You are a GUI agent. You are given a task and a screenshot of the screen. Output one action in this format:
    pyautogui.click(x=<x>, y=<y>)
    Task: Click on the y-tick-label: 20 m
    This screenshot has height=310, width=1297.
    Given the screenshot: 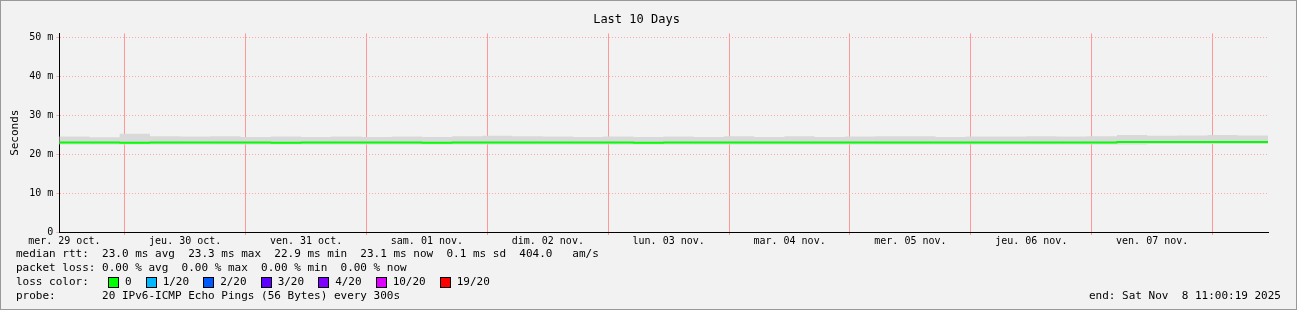 What is the action you would take?
    pyautogui.click(x=41, y=153)
    